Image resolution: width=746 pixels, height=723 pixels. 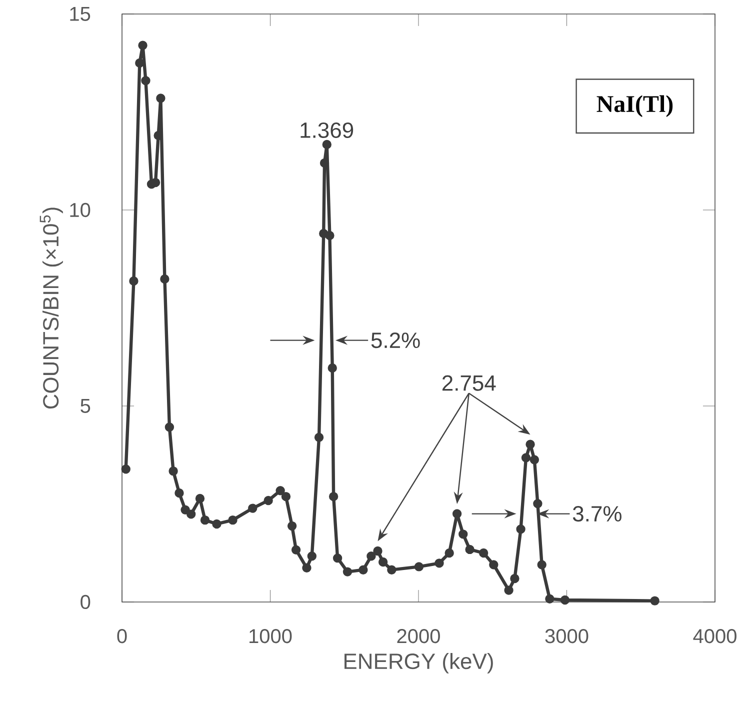 What do you see at coordinates (566, 636) in the screenshot?
I see `x-tick-label: 3000` at bounding box center [566, 636].